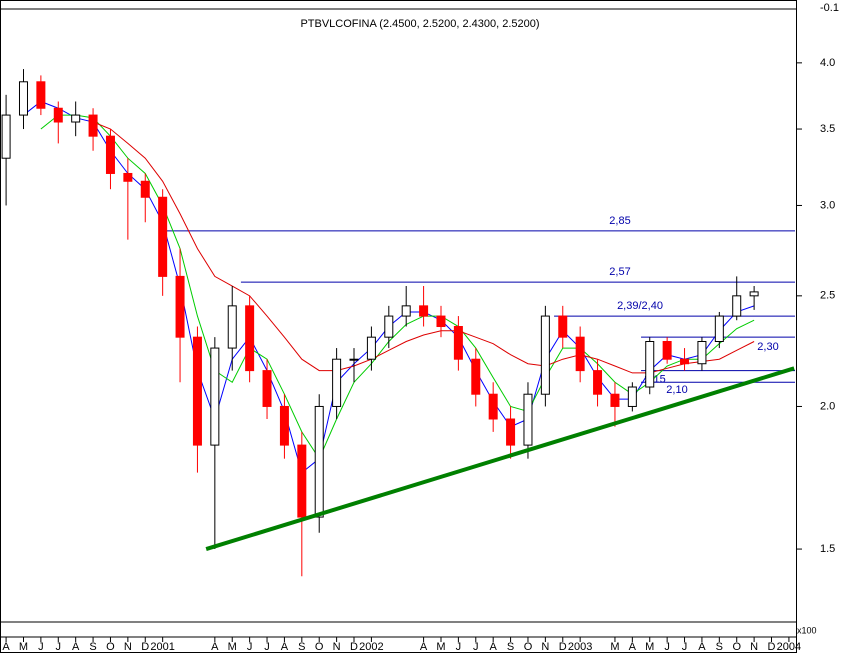 This screenshot has height=654, width=843. Describe the element at coordinates (619, 221) in the screenshot. I see `level-label: 2,85` at that location.